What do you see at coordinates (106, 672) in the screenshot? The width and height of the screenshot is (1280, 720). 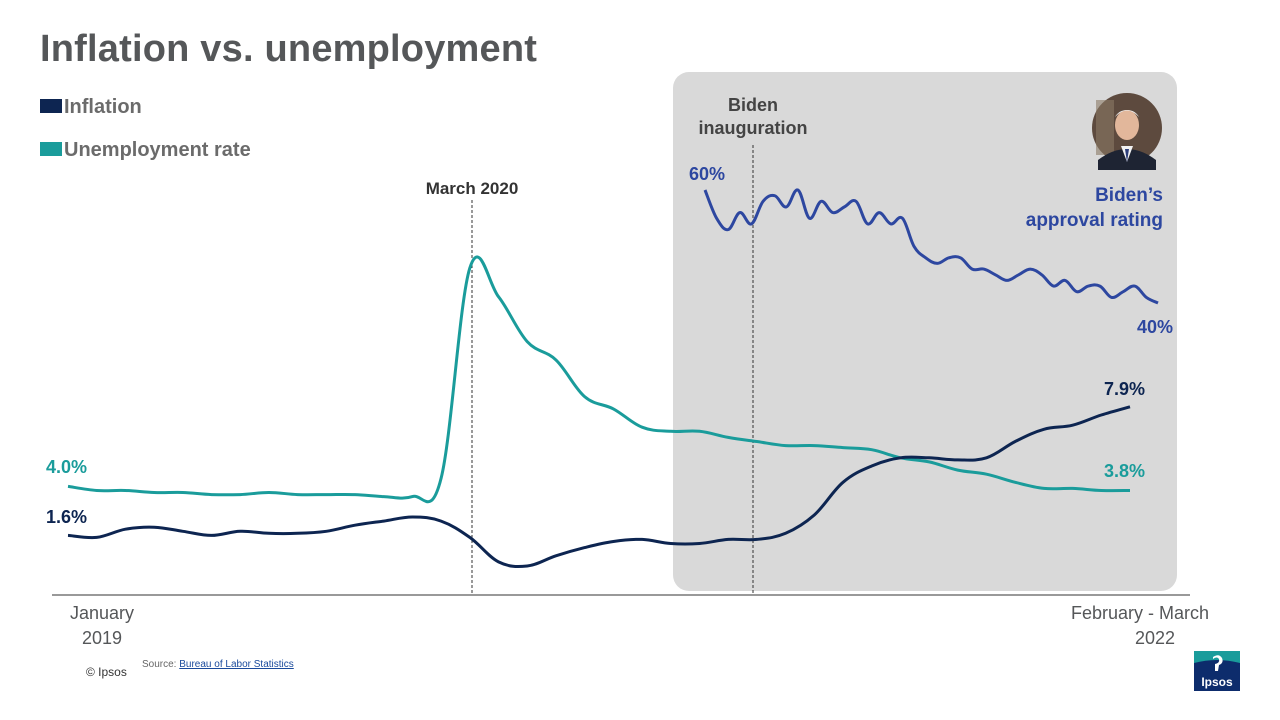 I see `copyright: © Ipsos` at bounding box center [106, 672].